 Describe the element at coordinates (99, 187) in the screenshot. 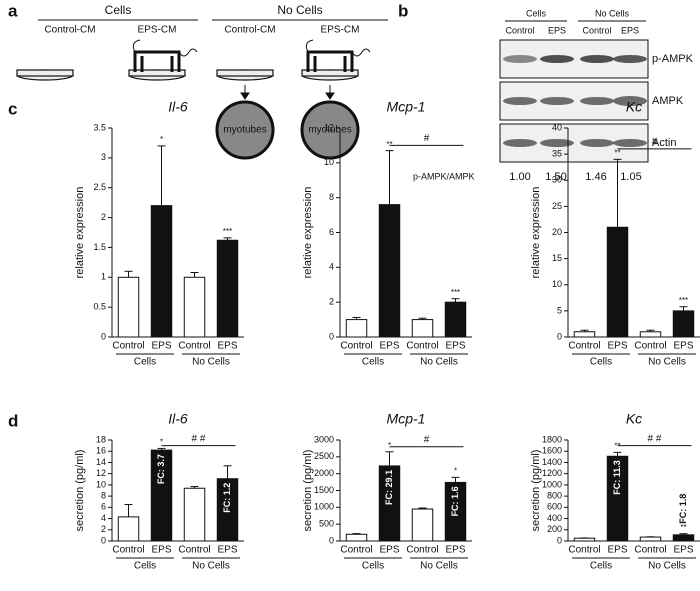

I see `y-tick-label: 2.5` at that location.